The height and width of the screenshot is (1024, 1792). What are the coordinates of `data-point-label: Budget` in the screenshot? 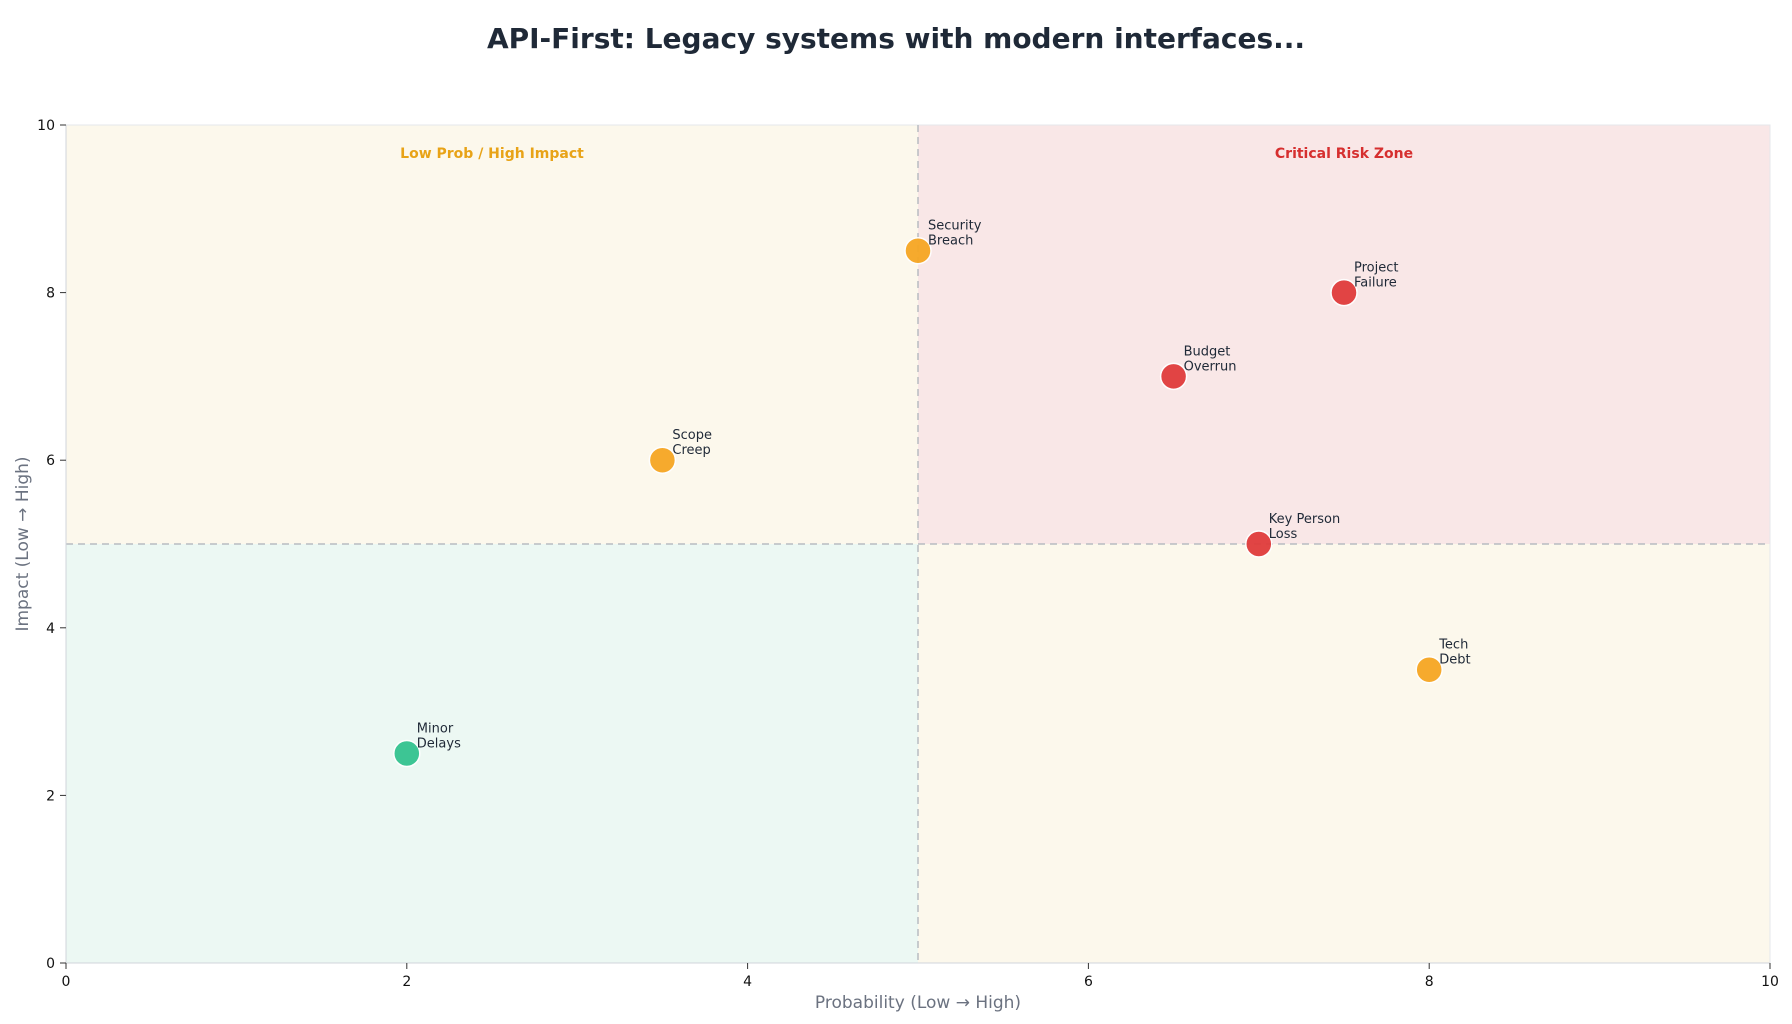 It's located at (1207, 351).